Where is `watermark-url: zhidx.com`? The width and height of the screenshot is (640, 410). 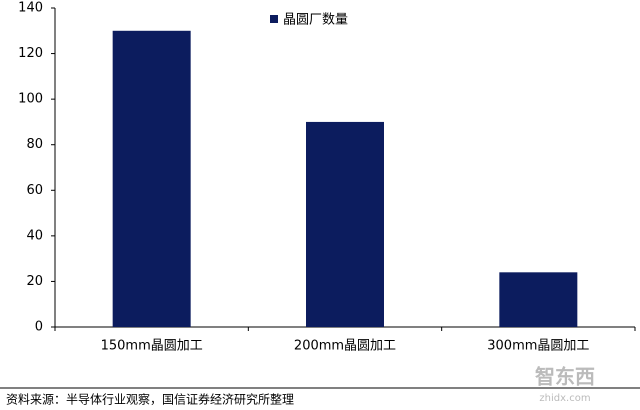
watermark-url: zhidx.com is located at coordinates (564, 398).